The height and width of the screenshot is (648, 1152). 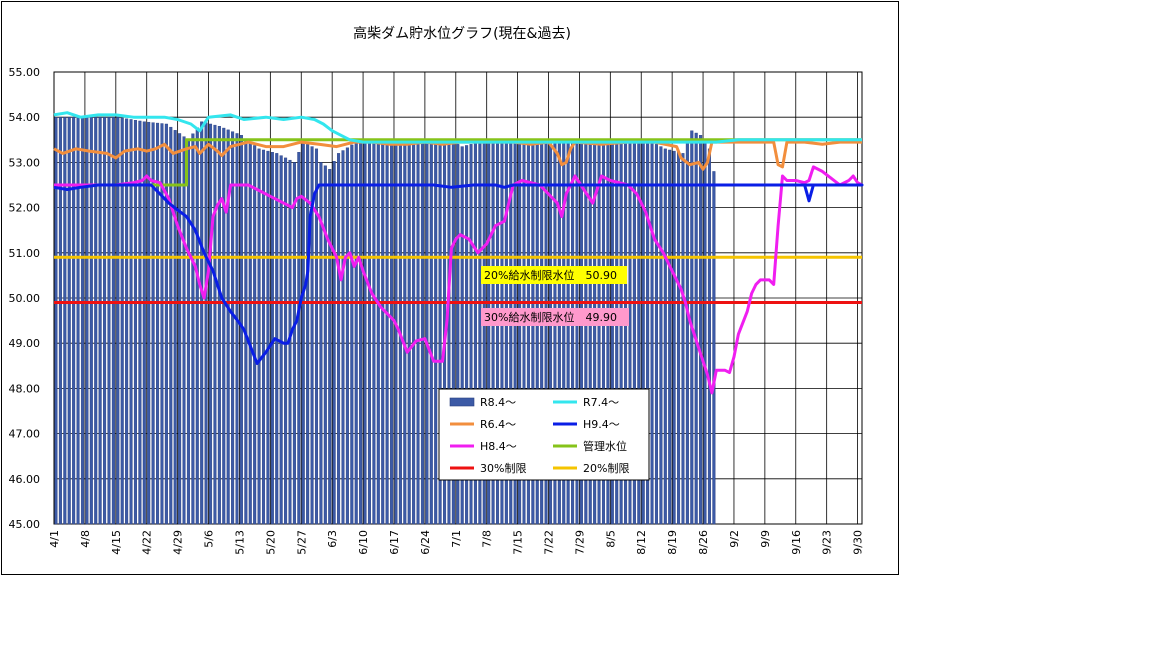 I want to click on x-tick-label: 6/10, so click(x=363, y=542).